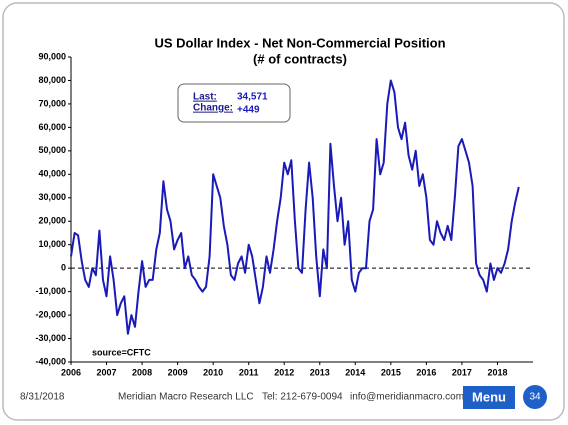 Image resolution: width=568 pixels, height=425 pixels. I want to click on menu-button, so click(489, 397).